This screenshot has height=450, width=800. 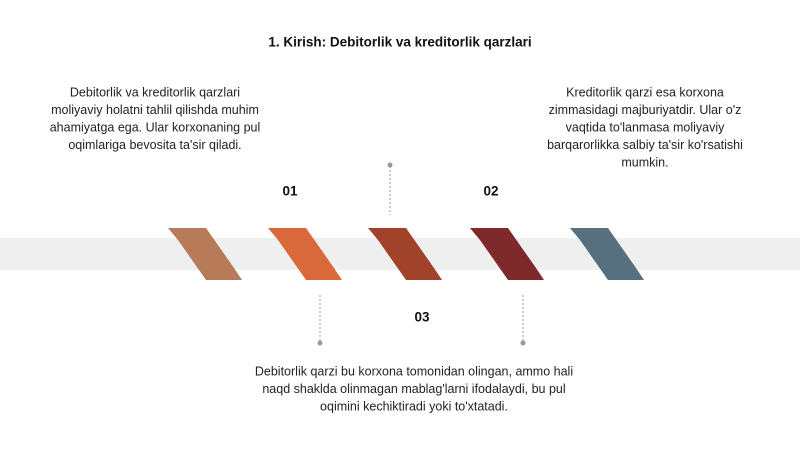 What do you see at coordinates (490, 191) in the screenshot?
I see `step-number: 02` at bounding box center [490, 191].